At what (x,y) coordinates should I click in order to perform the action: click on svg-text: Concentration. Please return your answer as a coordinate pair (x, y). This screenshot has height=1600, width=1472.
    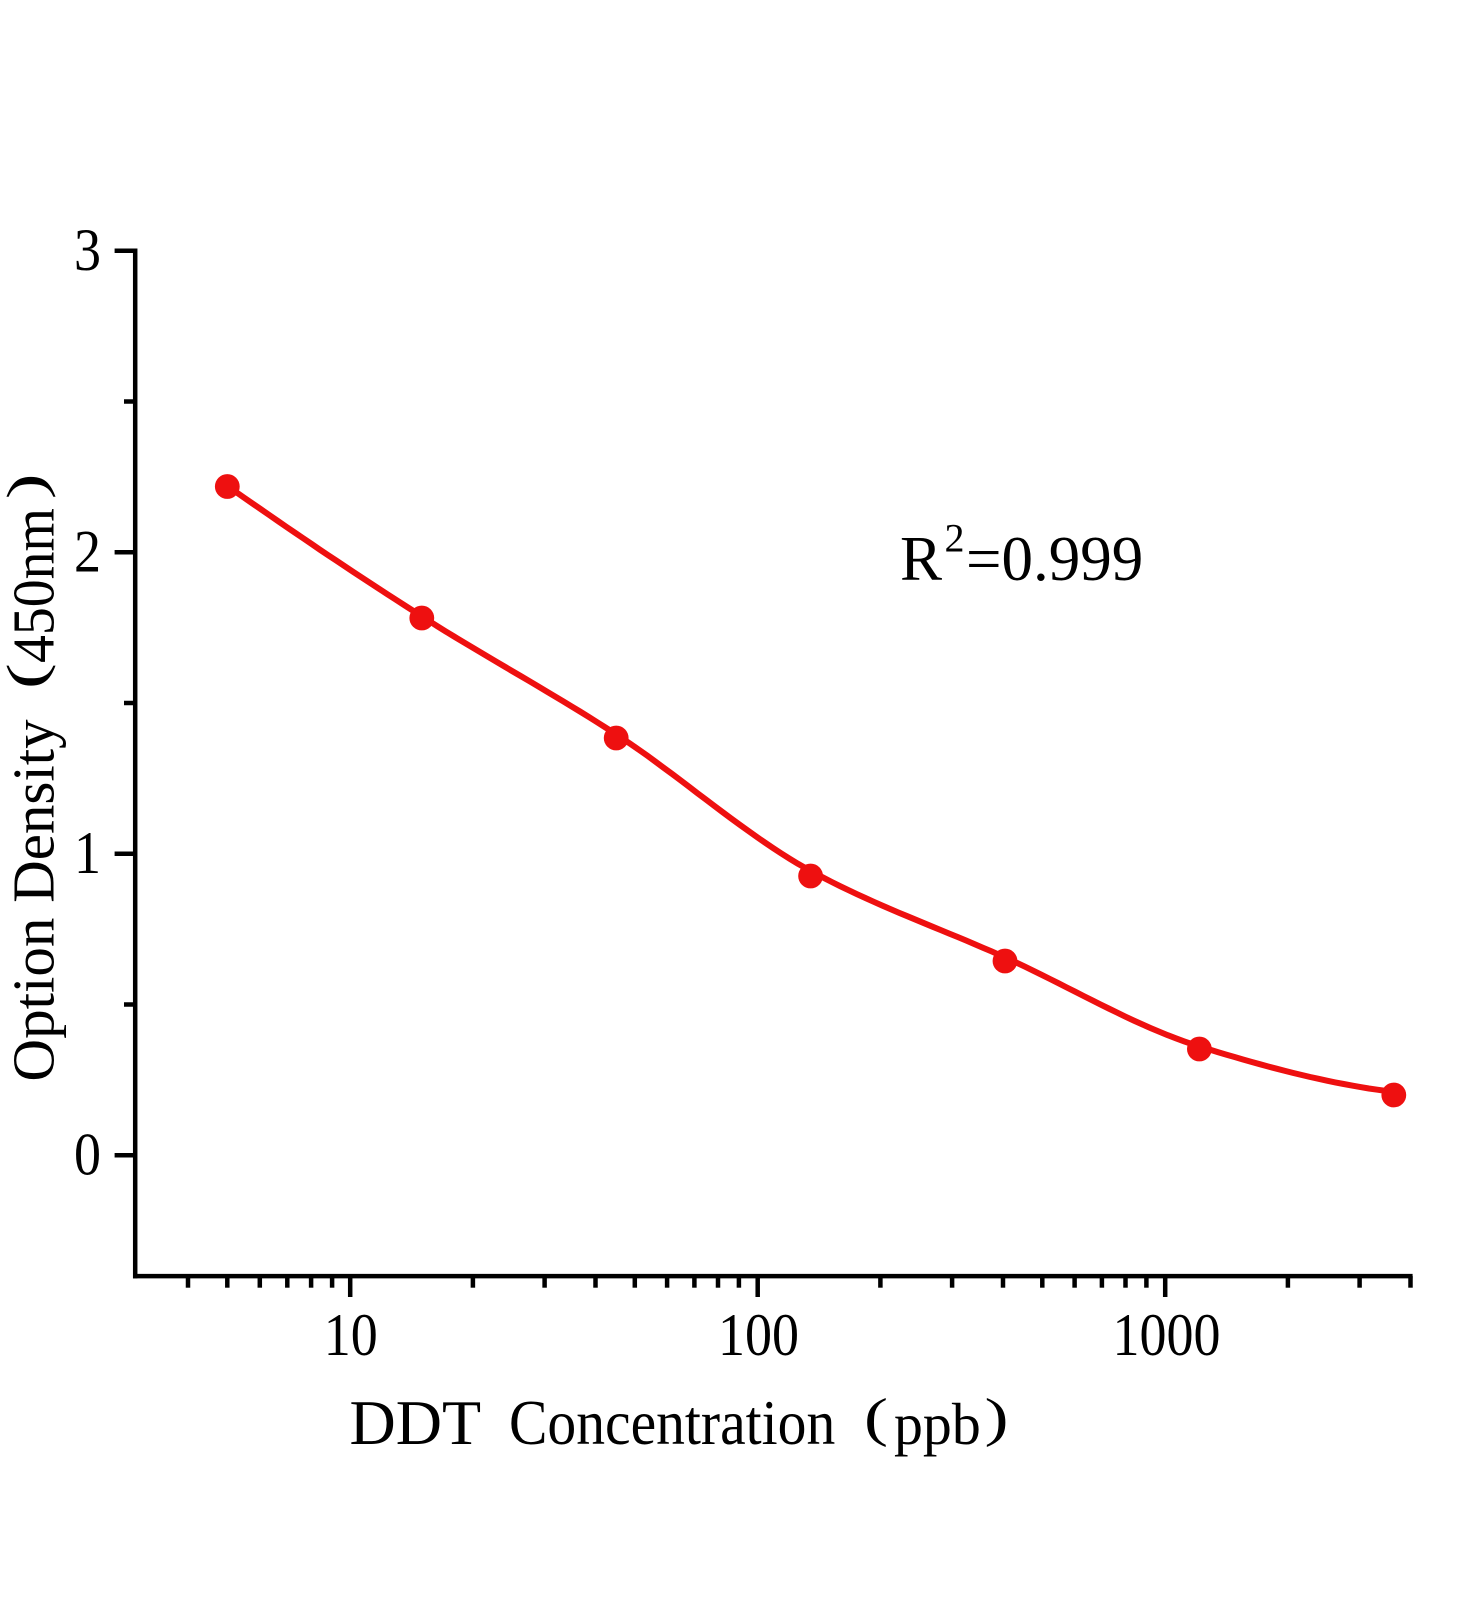
    Looking at the image, I should click on (672, 1423).